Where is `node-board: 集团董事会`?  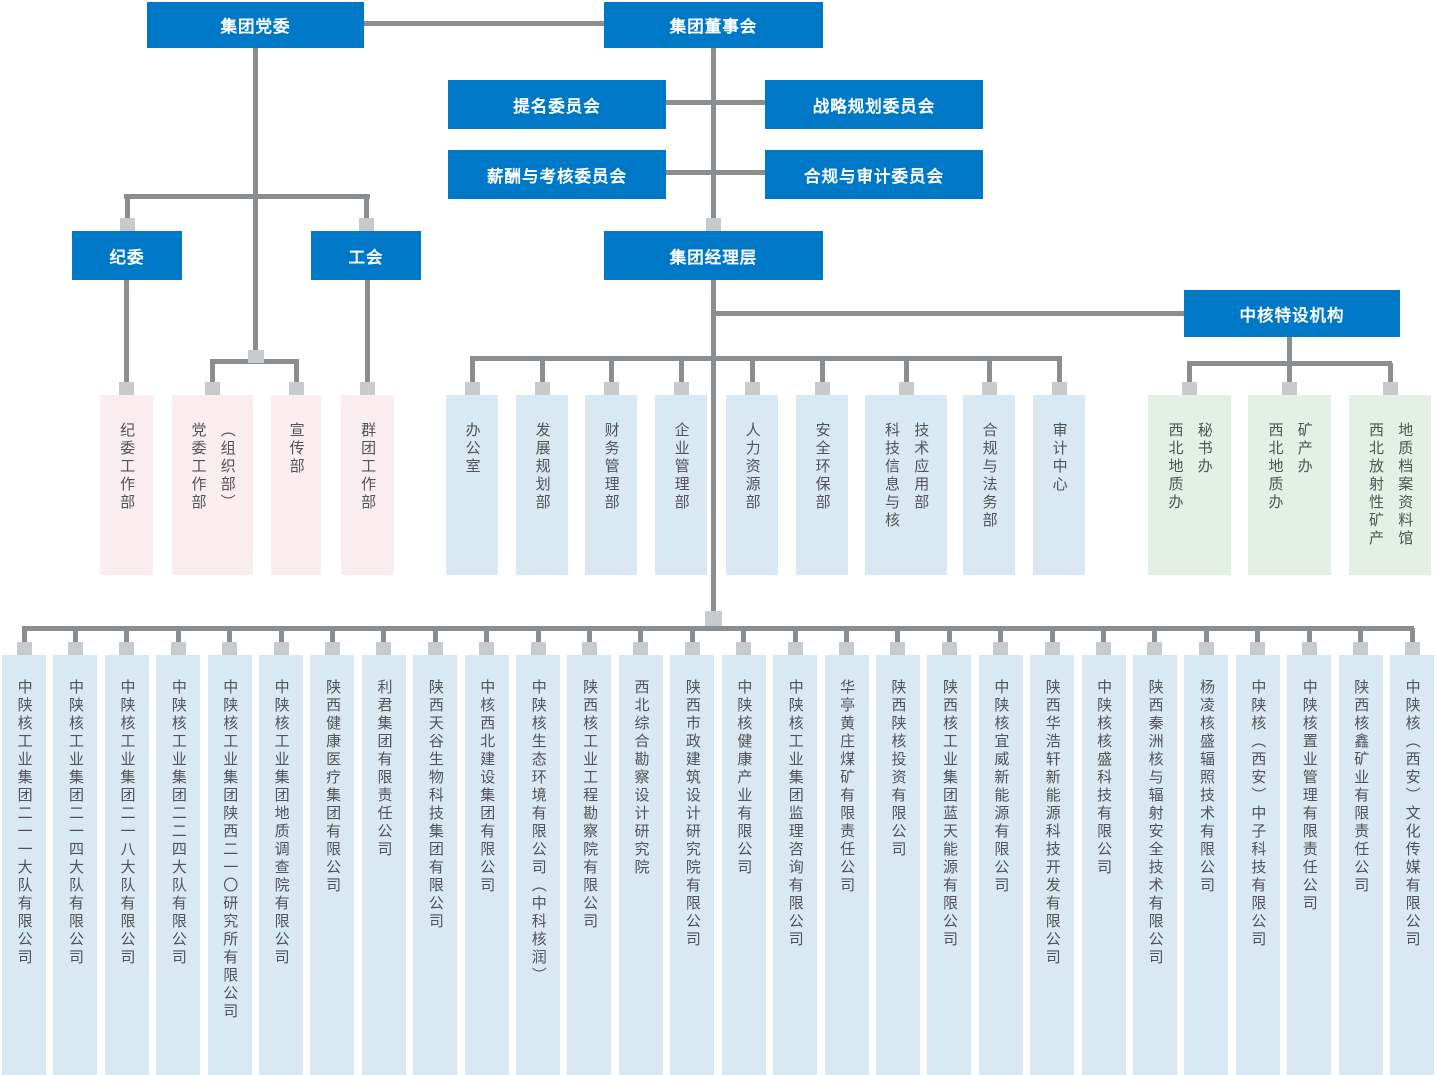 node-board: 集团董事会 is located at coordinates (713, 25).